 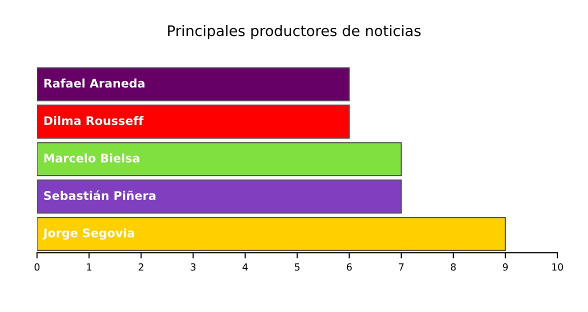 I want to click on x-tick-label: 9, so click(x=505, y=267).